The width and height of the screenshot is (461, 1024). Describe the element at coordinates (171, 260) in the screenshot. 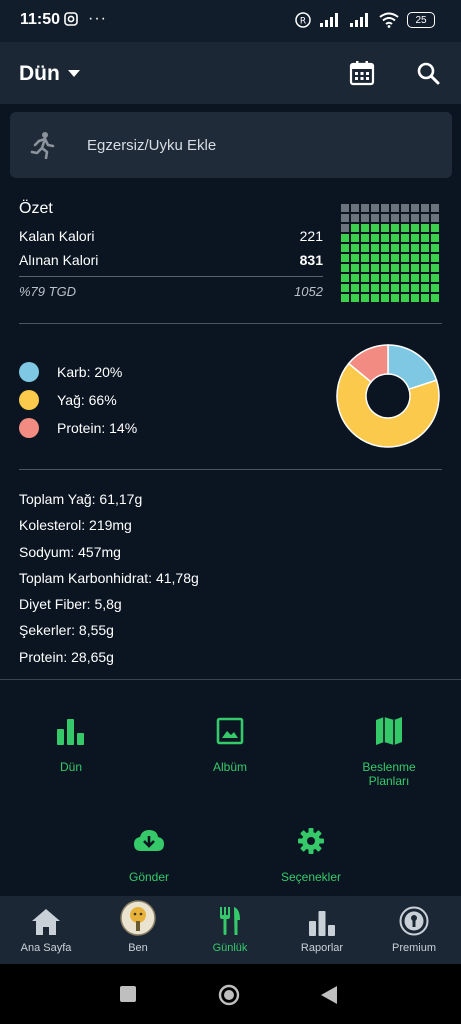

I see `consumed-calories-row: Alınan Kalori 831` at that location.